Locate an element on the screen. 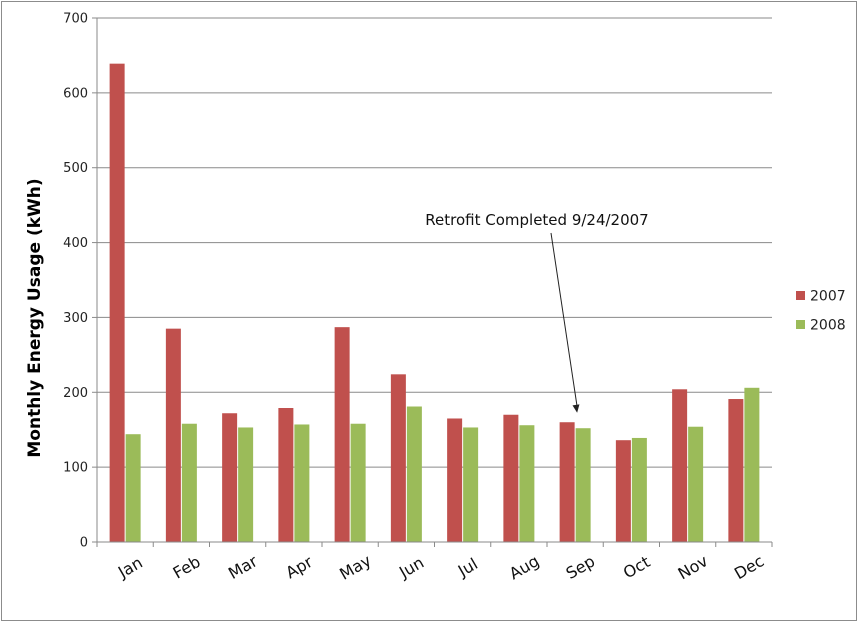 This screenshot has height=624, width=860. x-tick-label: Apr is located at coordinates (299, 567).